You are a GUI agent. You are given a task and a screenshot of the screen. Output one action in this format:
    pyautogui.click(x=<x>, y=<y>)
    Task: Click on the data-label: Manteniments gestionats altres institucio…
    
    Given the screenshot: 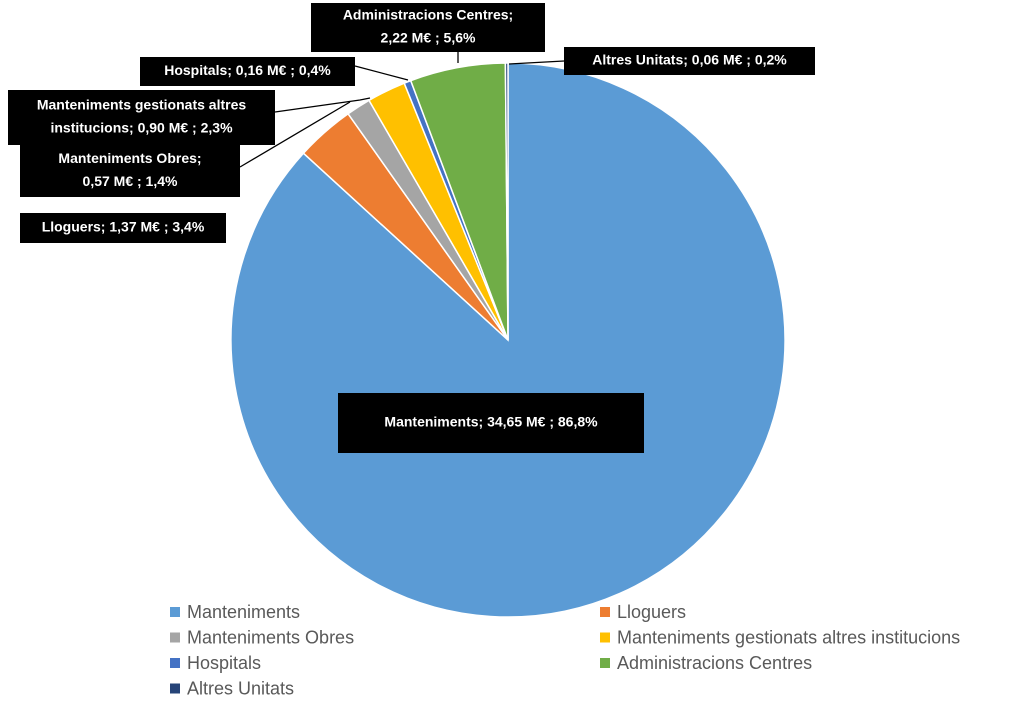 What is the action you would take?
    pyautogui.click(x=141, y=117)
    